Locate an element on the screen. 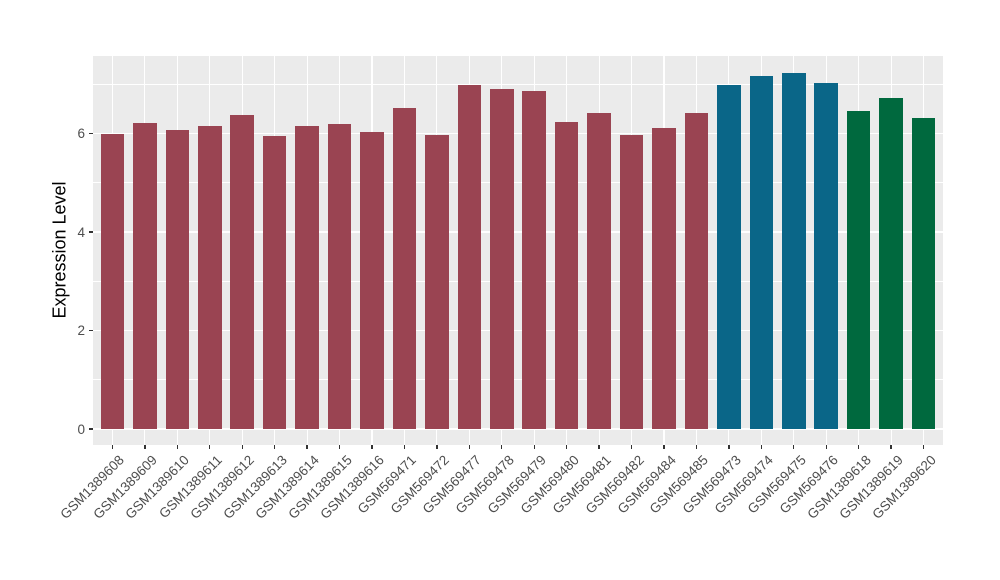  y-axis-title: Expression Level is located at coordinates (59, 250).